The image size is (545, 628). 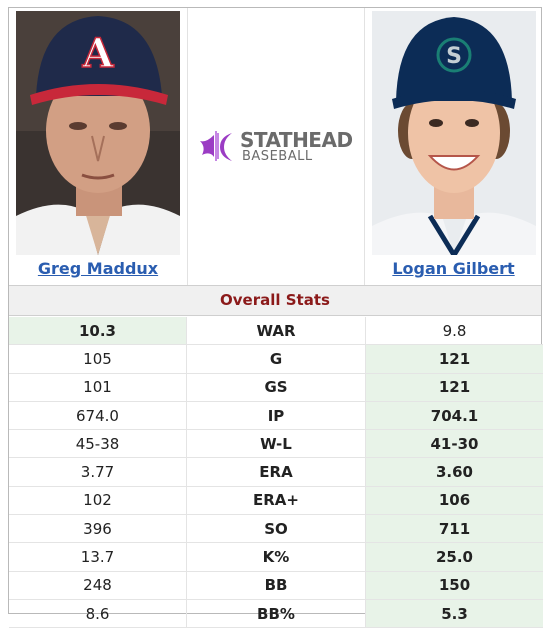 I want to click on stat-label: ERA, so click(x=276, y=472).